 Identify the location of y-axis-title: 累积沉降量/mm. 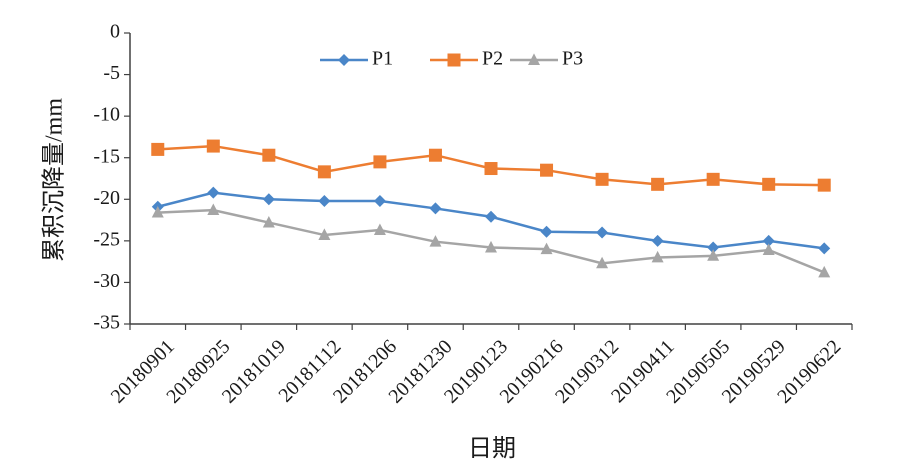
(54, 180).